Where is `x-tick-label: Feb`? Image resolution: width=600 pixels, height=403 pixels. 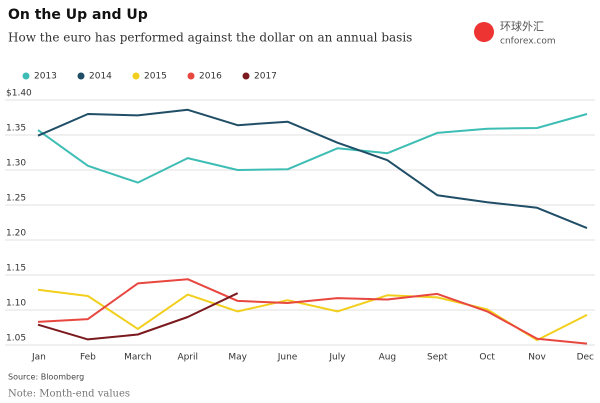
x-tick-label: Feb is located at coordinates (88, 358).